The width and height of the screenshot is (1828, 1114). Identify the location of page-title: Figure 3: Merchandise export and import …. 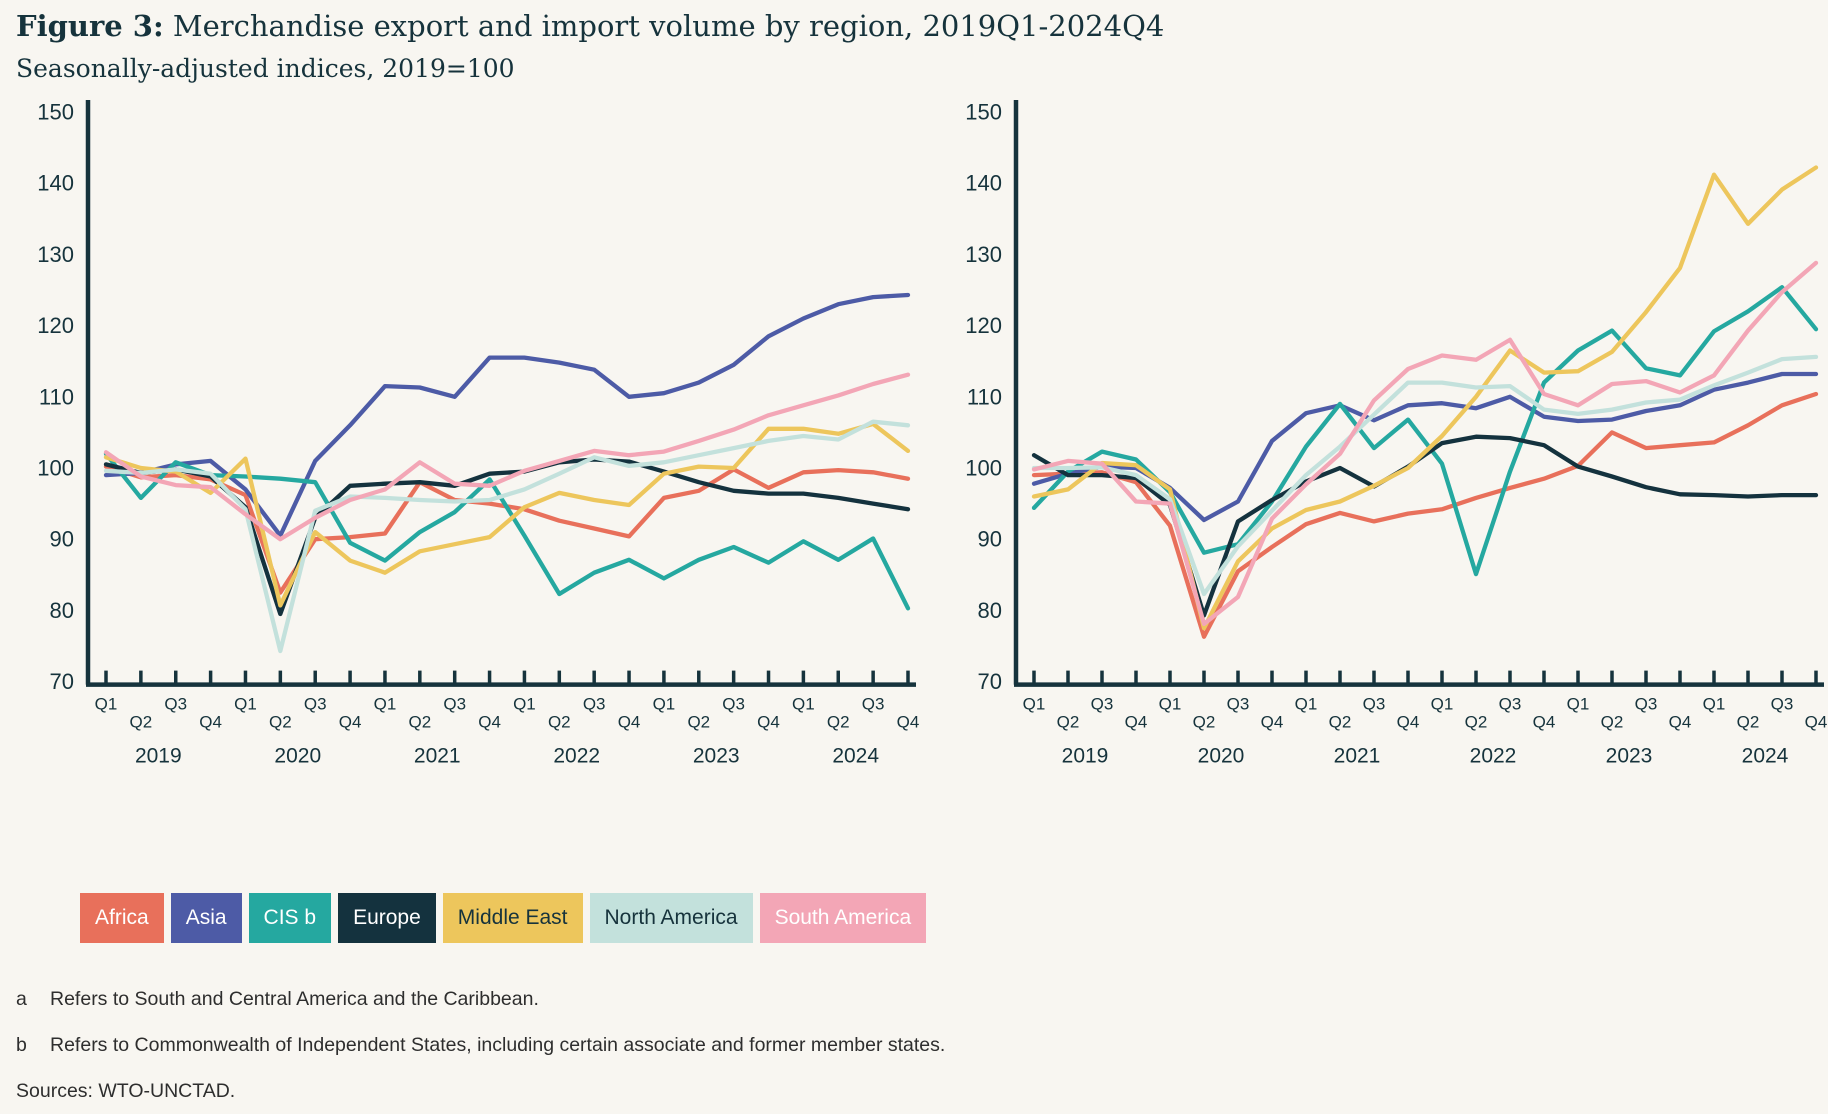
(590, 26).